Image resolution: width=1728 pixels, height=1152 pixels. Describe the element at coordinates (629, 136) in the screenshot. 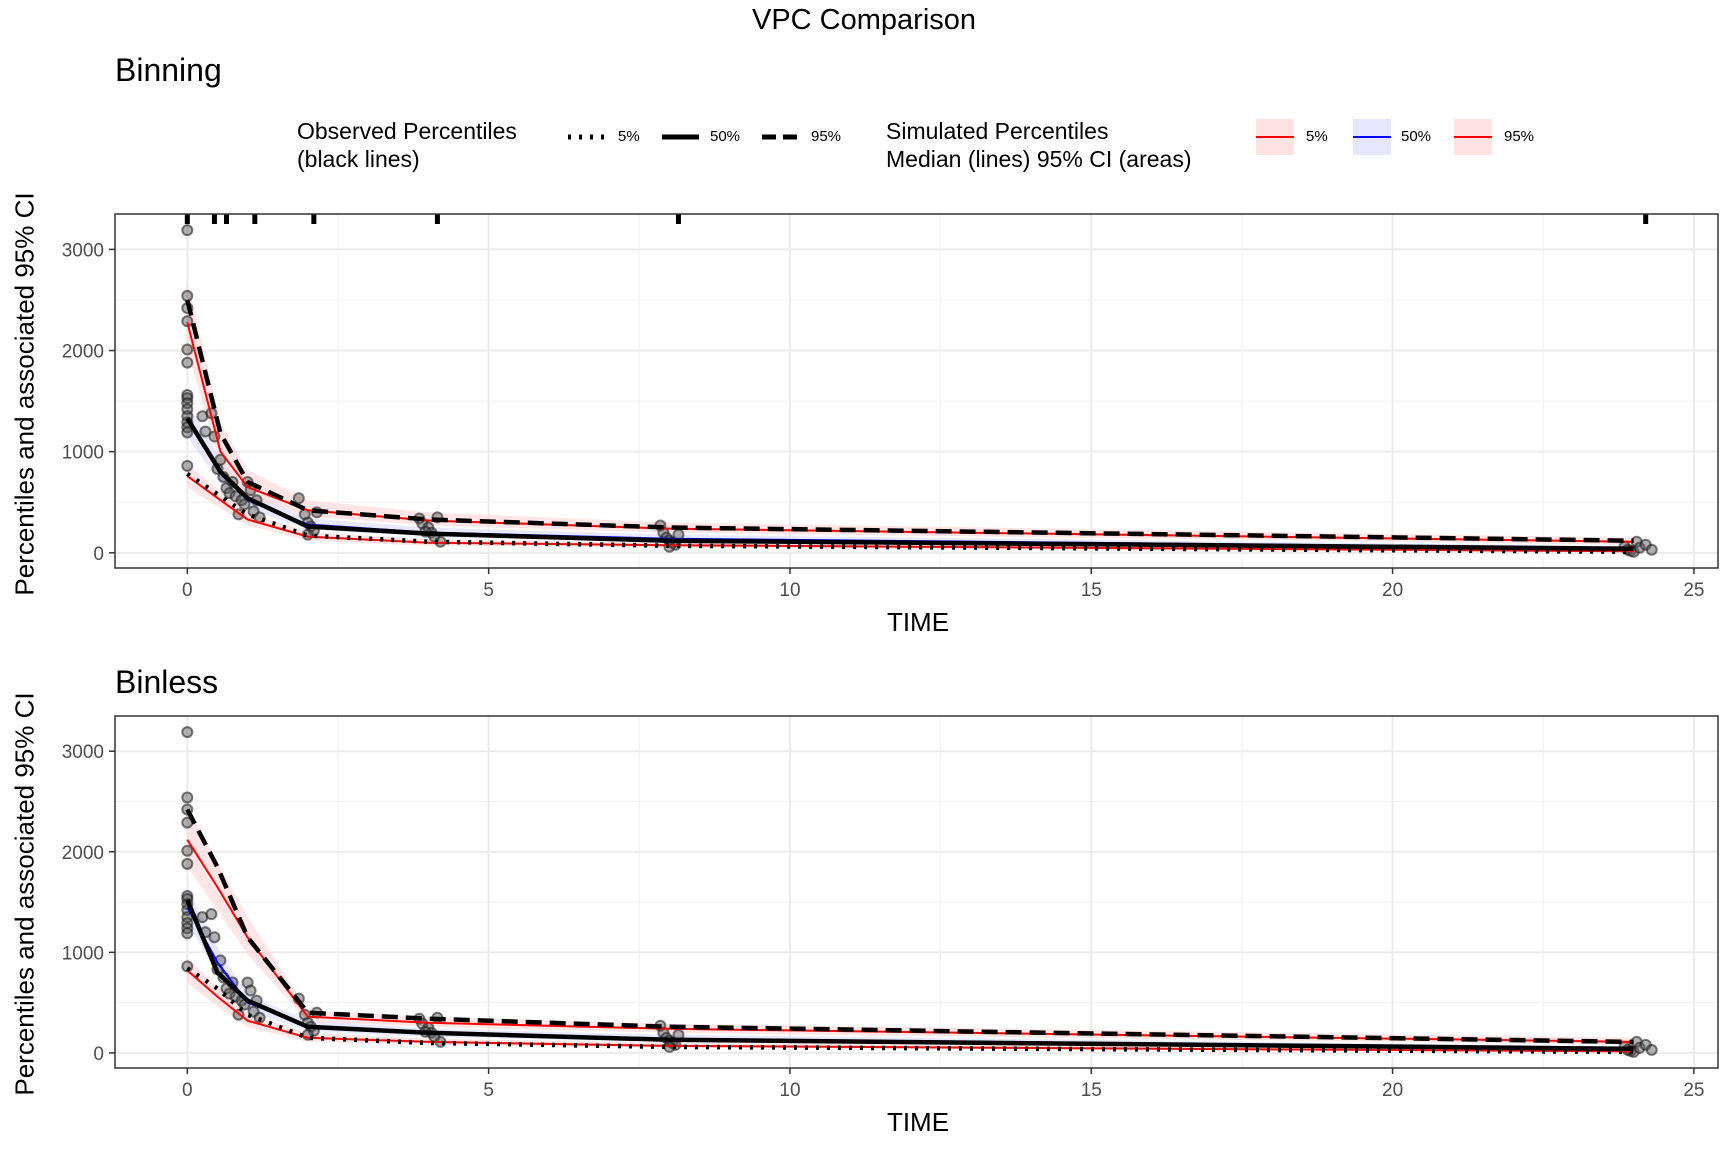

I see `observed-legend-label-5: 5%` at that location.